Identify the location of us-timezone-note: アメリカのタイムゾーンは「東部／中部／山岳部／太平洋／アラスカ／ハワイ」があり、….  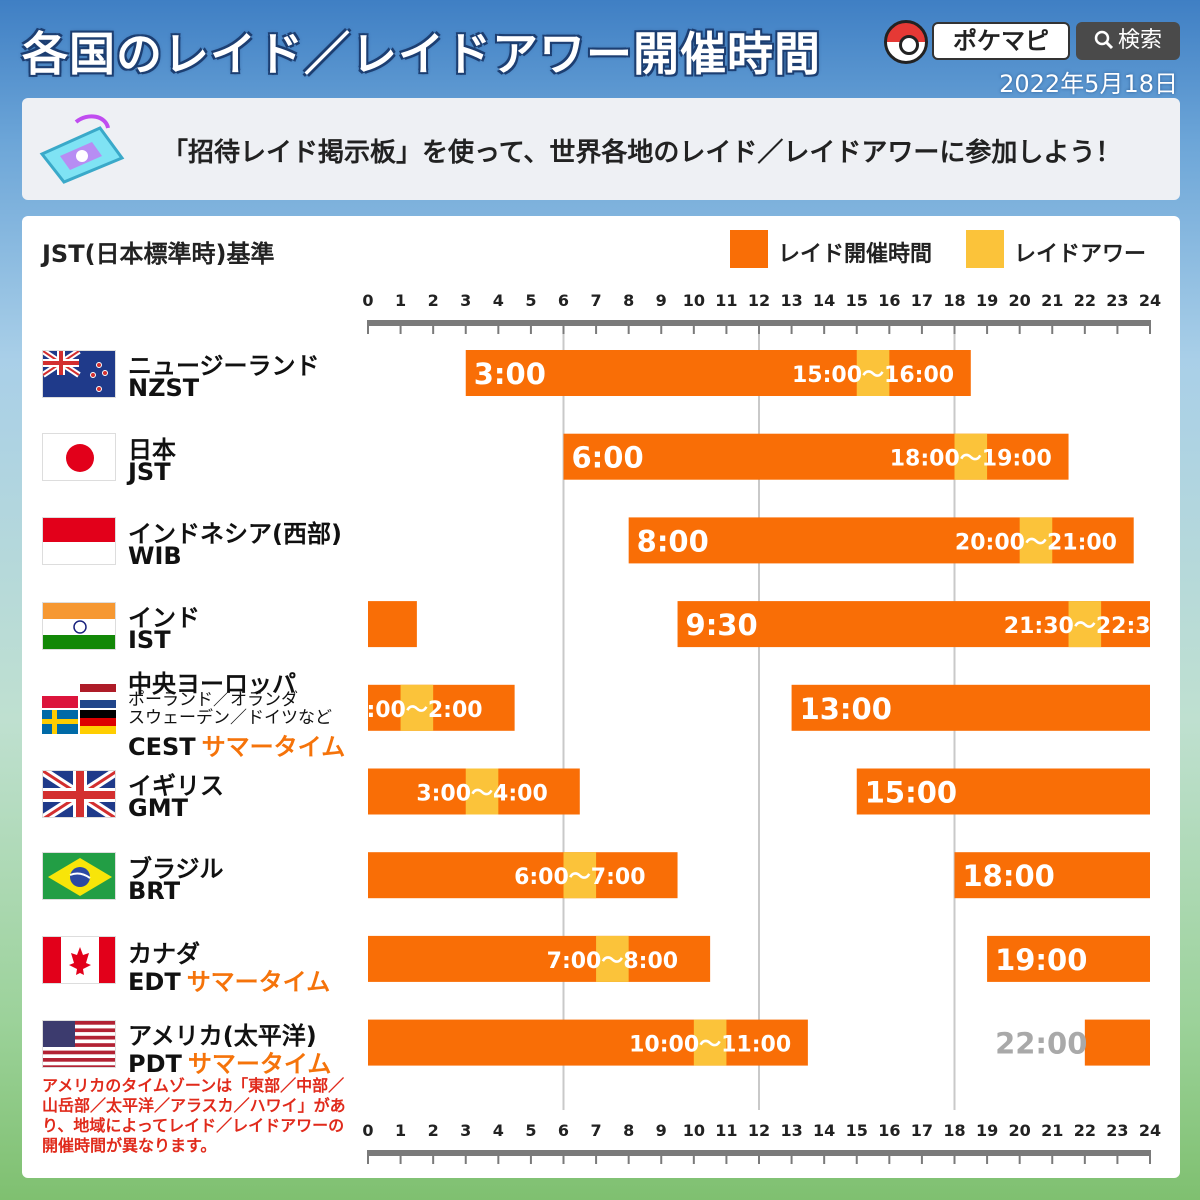
(194, 1115).